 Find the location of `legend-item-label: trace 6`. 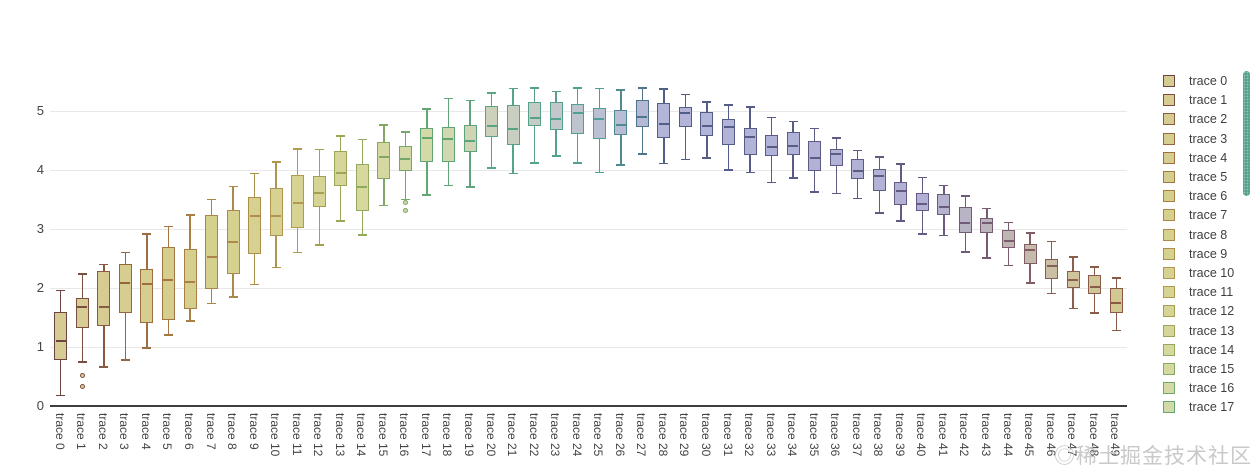

legend-item-label: trace 6 is located at coordinates (1208, 196).